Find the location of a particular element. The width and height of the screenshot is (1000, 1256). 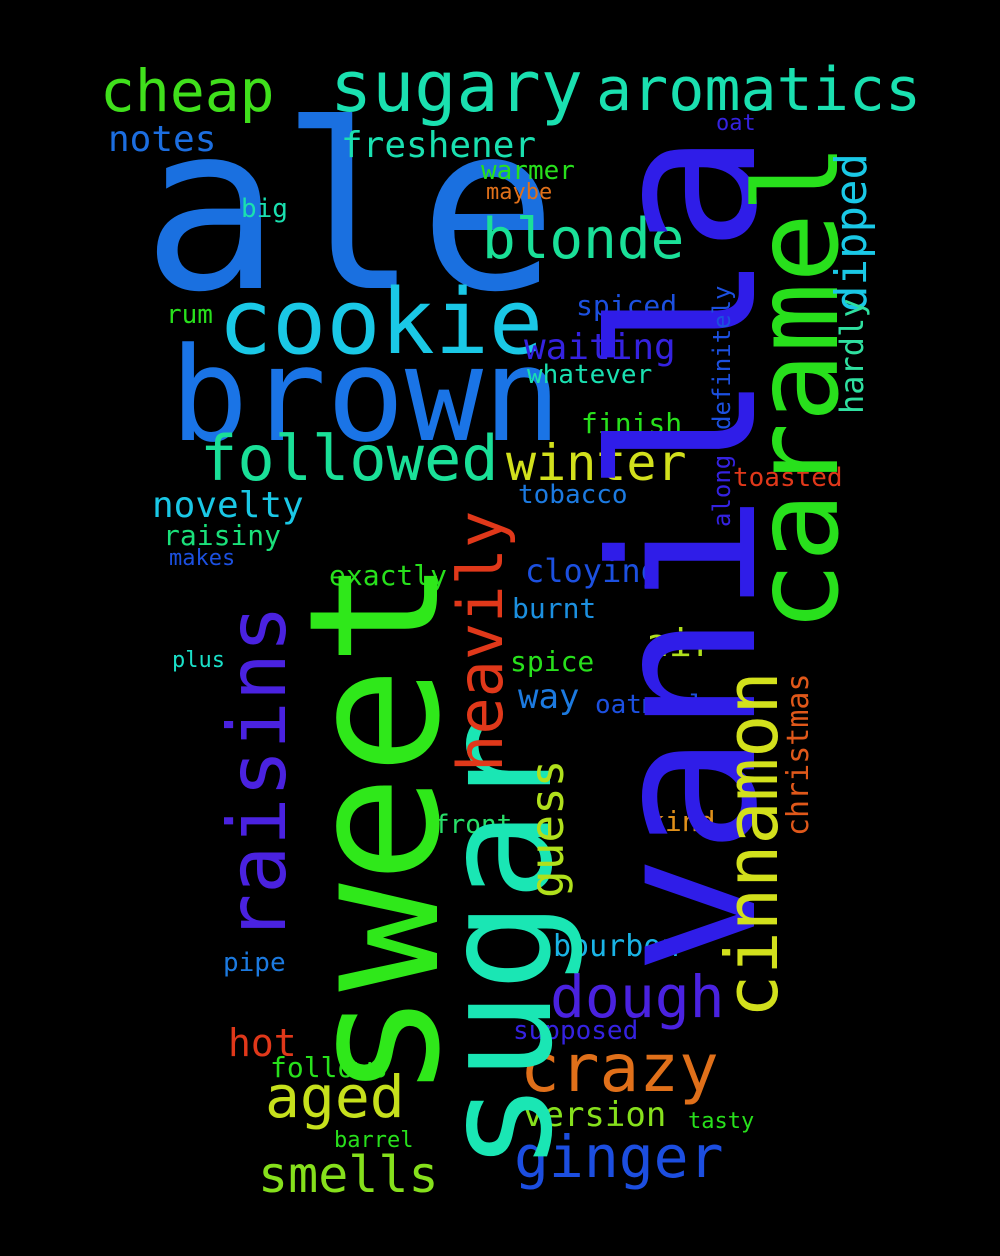

word-notes: notes is located at coordinates (162, 139).